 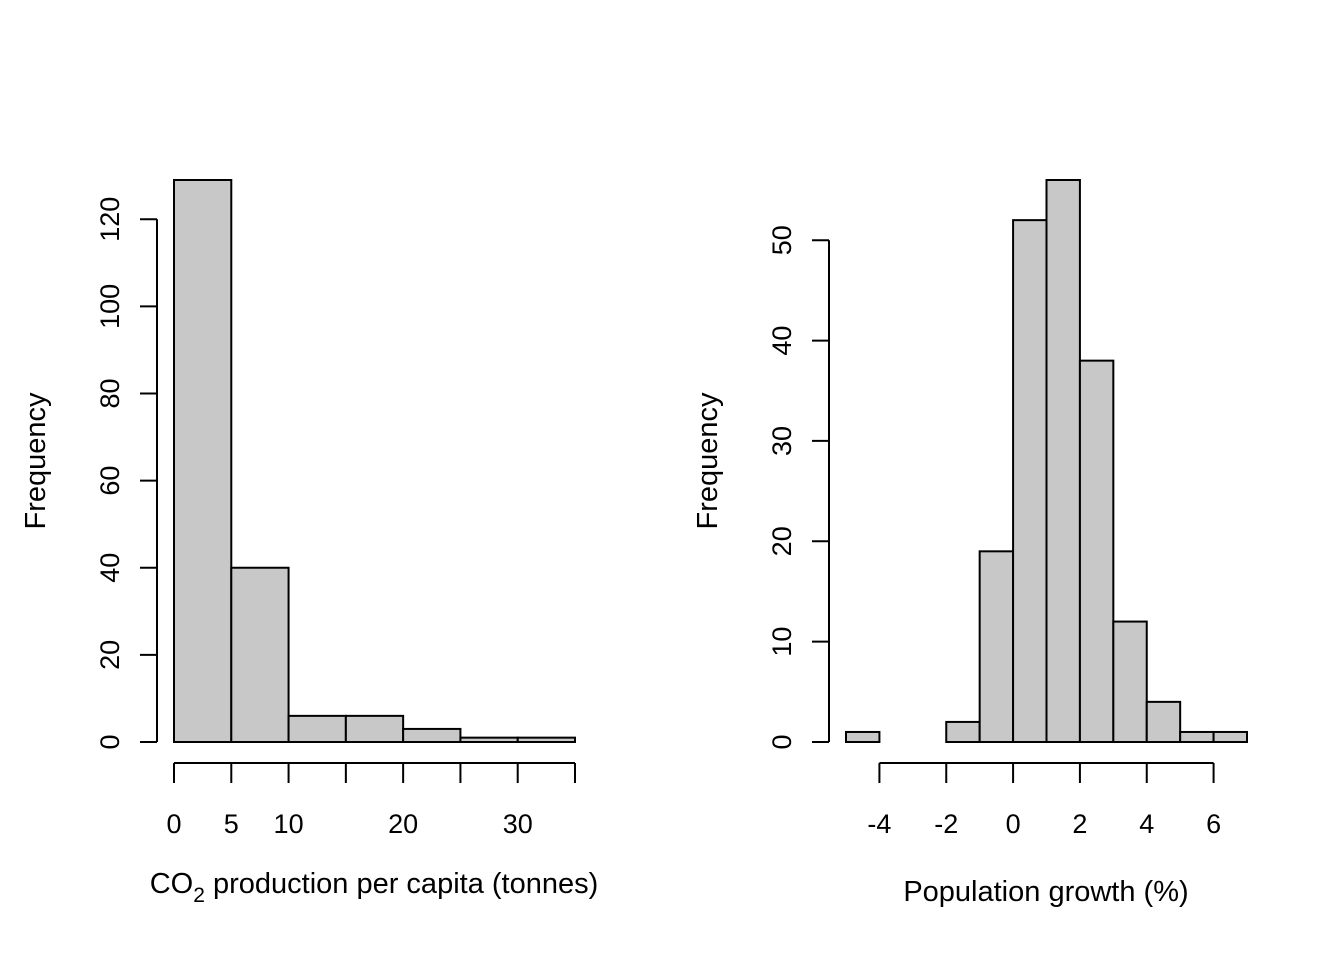 What do you see at coordinates (110, 306) in the screenshot?
I see `y-tick-label: 100` at bounding box center [110, 306].